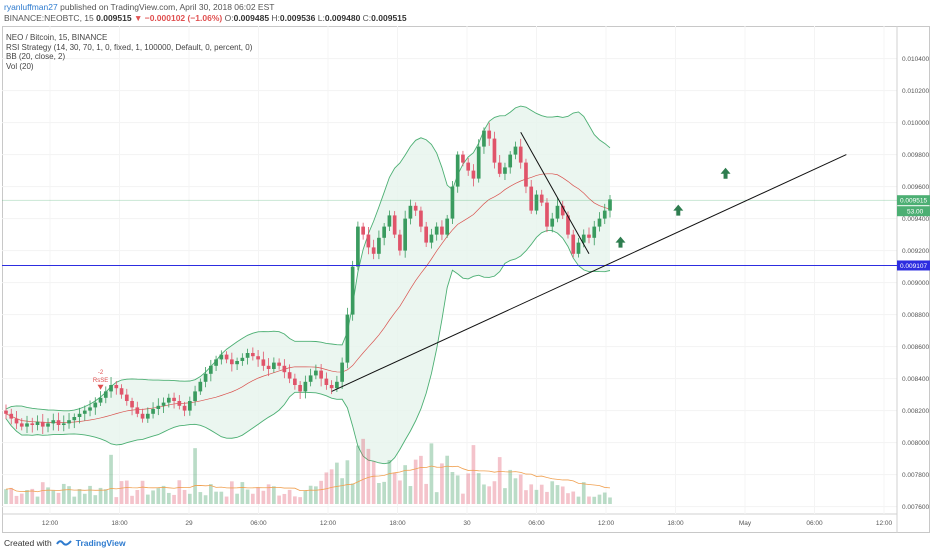 This screenshot has height=550, width=932. I want to click on y-tick-label: 0.009600, so click(915, 187).